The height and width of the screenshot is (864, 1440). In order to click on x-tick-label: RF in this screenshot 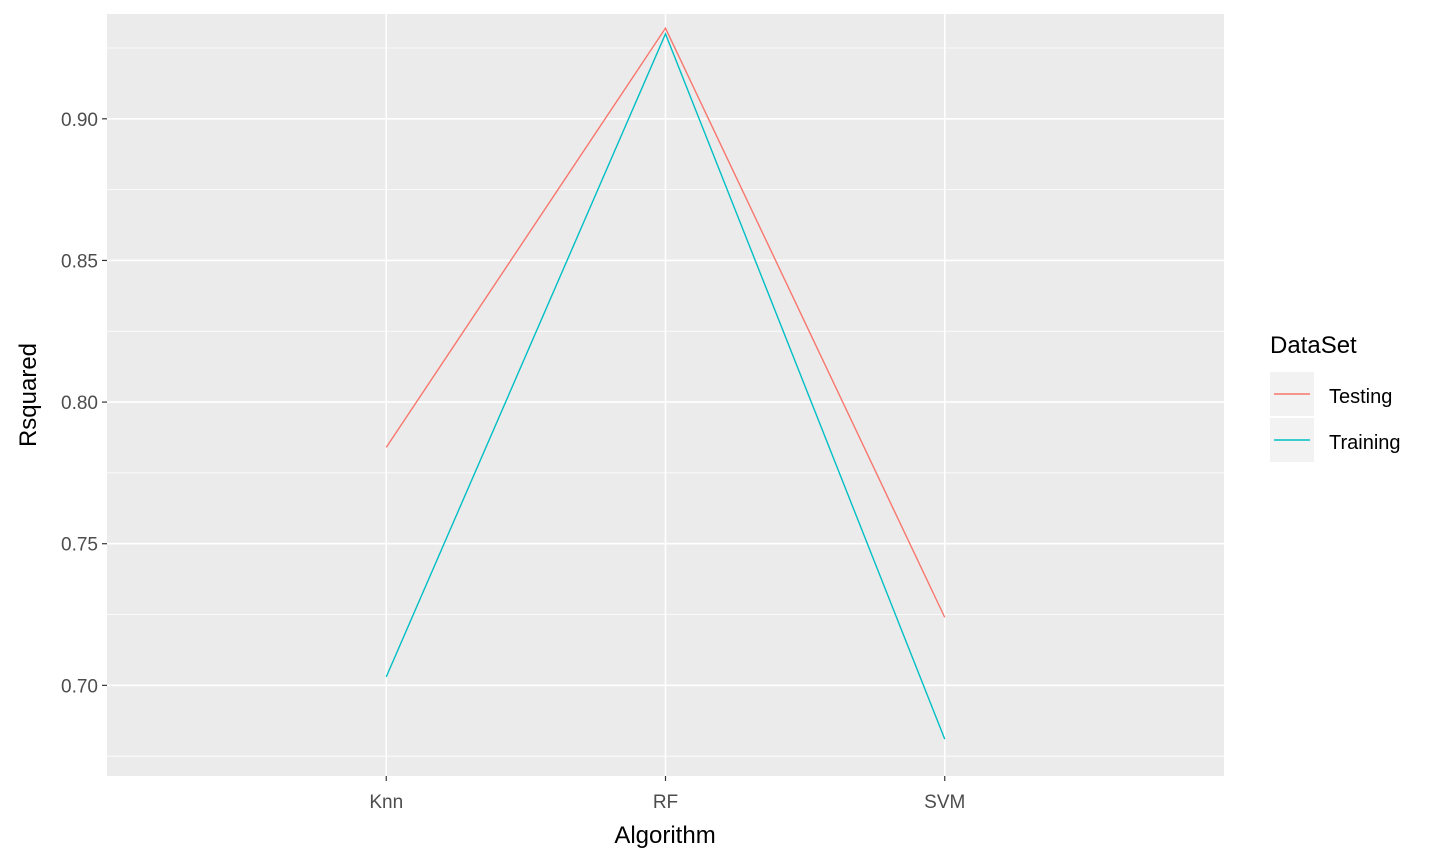, I will do `click(665, 802)`.